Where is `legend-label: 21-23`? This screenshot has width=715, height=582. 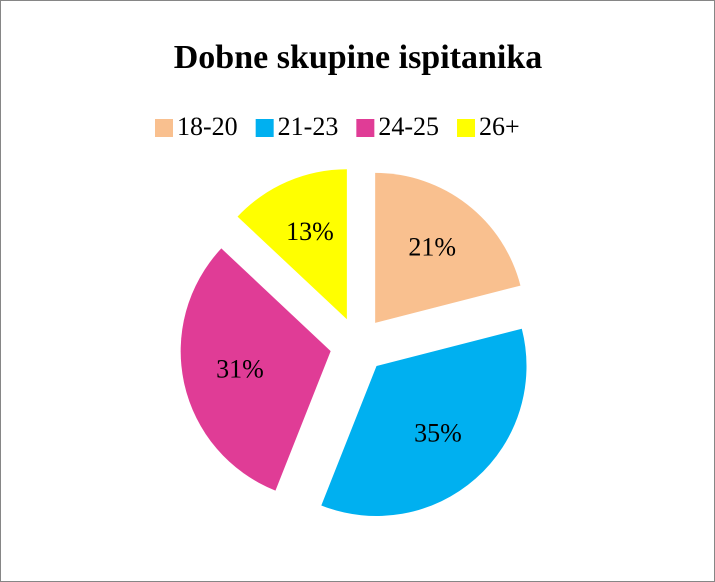 legend-label: 21-23 is located at coordinates (308, 126).